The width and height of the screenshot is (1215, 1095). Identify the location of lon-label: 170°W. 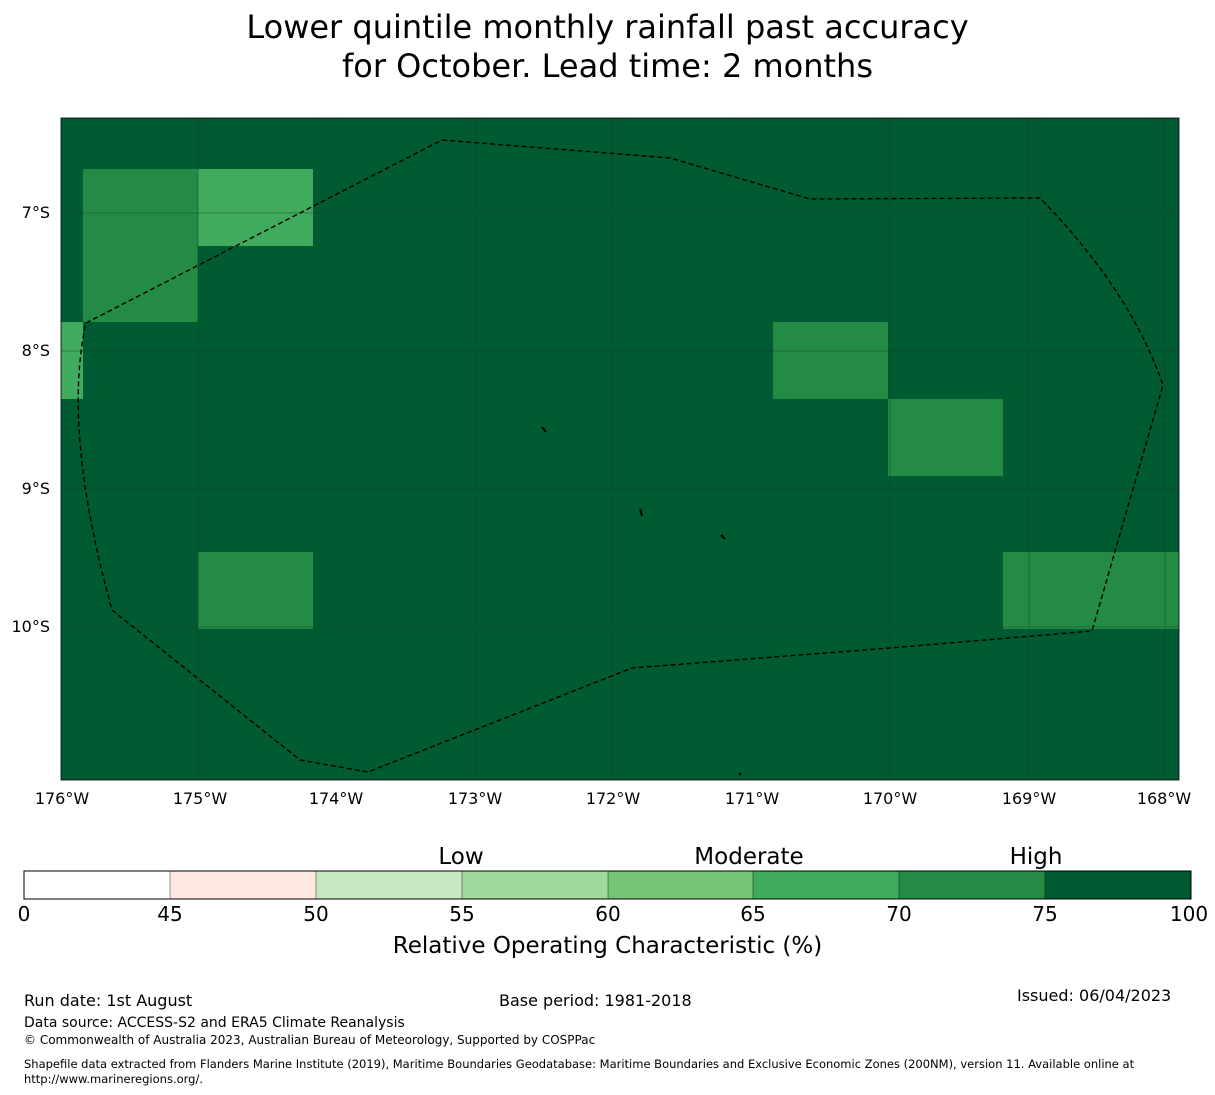
(890, 798).